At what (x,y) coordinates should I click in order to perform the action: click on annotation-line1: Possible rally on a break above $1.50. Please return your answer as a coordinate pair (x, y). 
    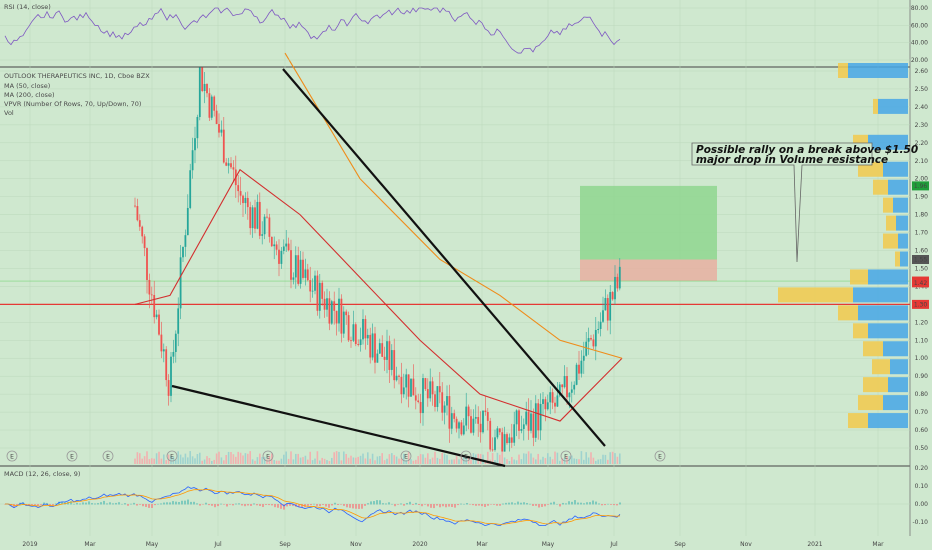
    Looking at the image, I should click on (807, 150).